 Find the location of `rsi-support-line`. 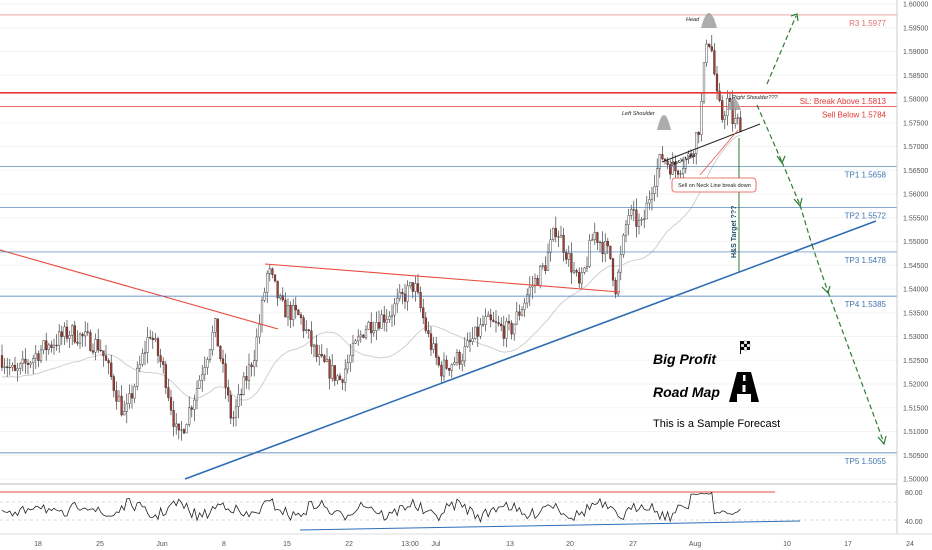

rsi-support-line is located at coordinates (550, 525).